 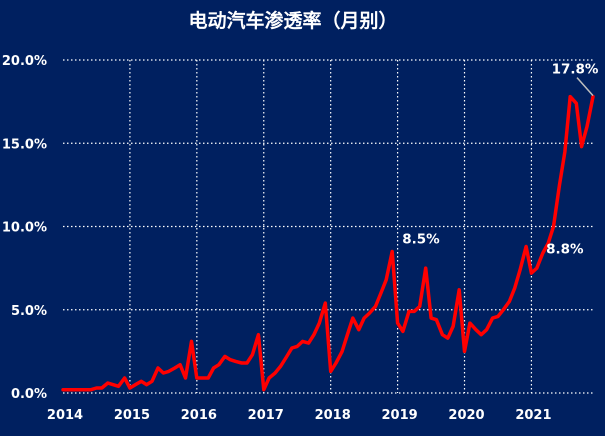 What do you see at coordinates (199, 415) in the screenshot?
I see `x-tick-label: 2016` at bounding box center [199, 415].